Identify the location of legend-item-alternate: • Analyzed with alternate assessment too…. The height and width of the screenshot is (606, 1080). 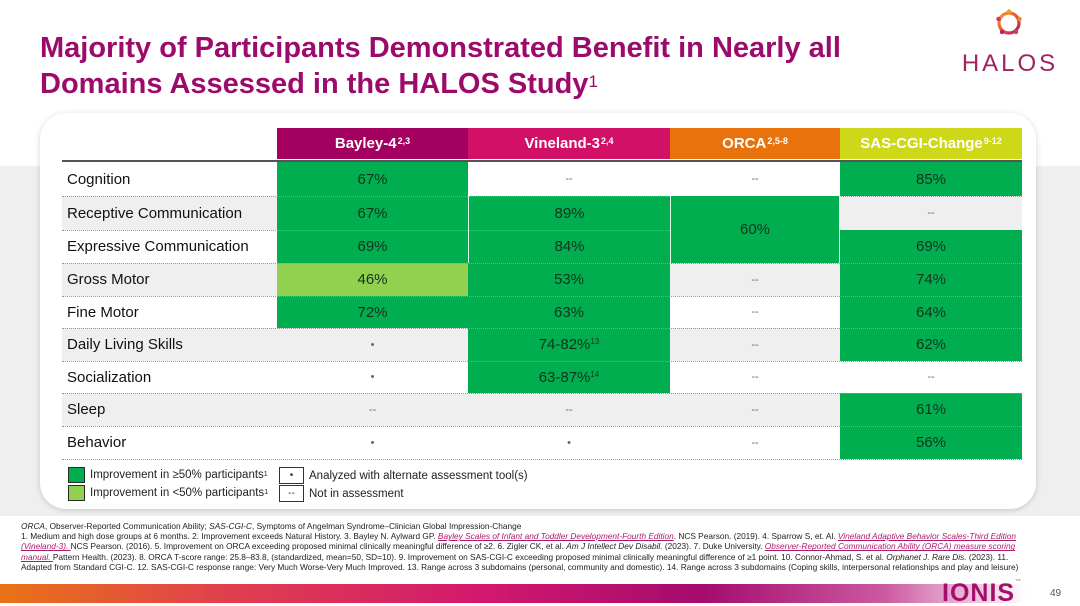
(403, 475).